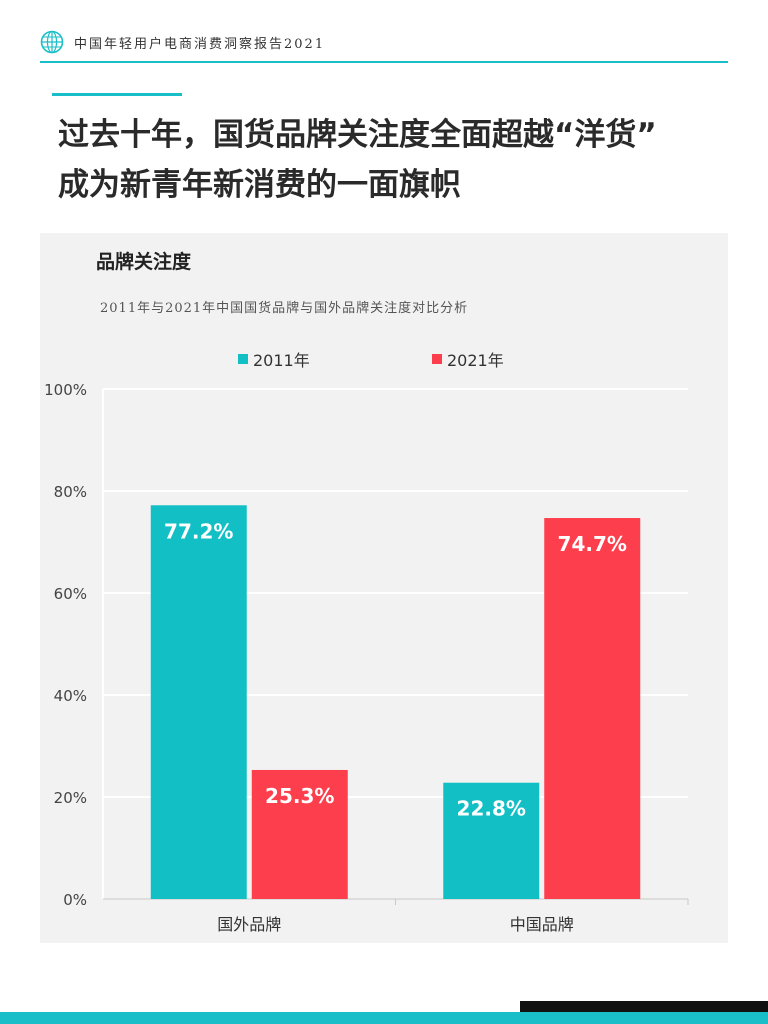 This screenshot has height=1024, width=768. I want to click on footer-bar, so click(384, 1018).